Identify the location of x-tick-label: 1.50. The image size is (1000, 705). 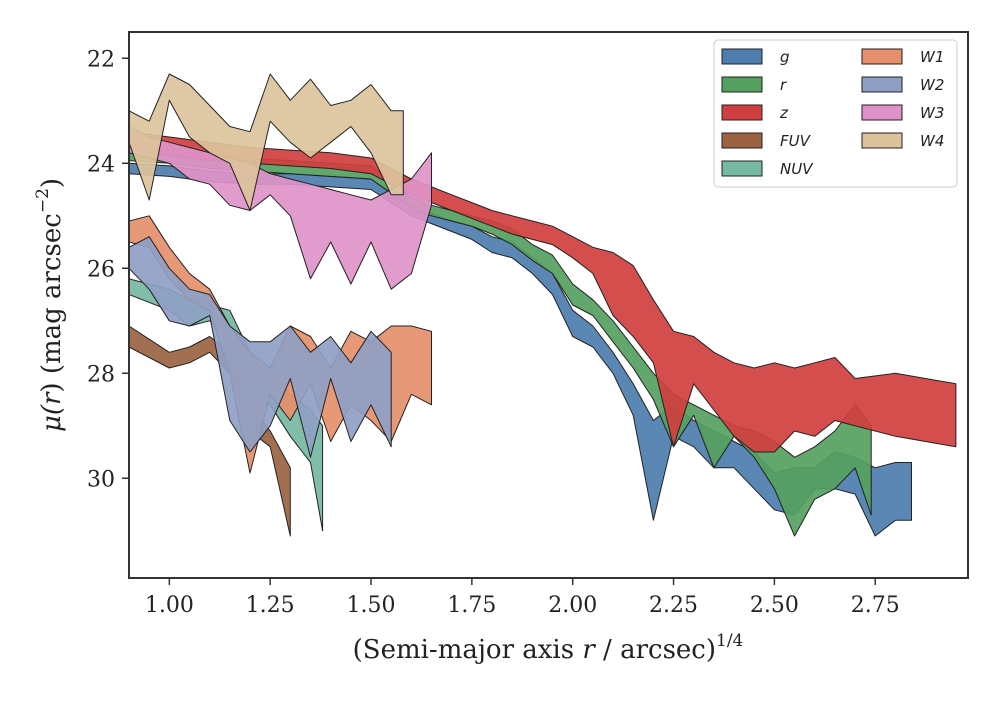
(371, 605).